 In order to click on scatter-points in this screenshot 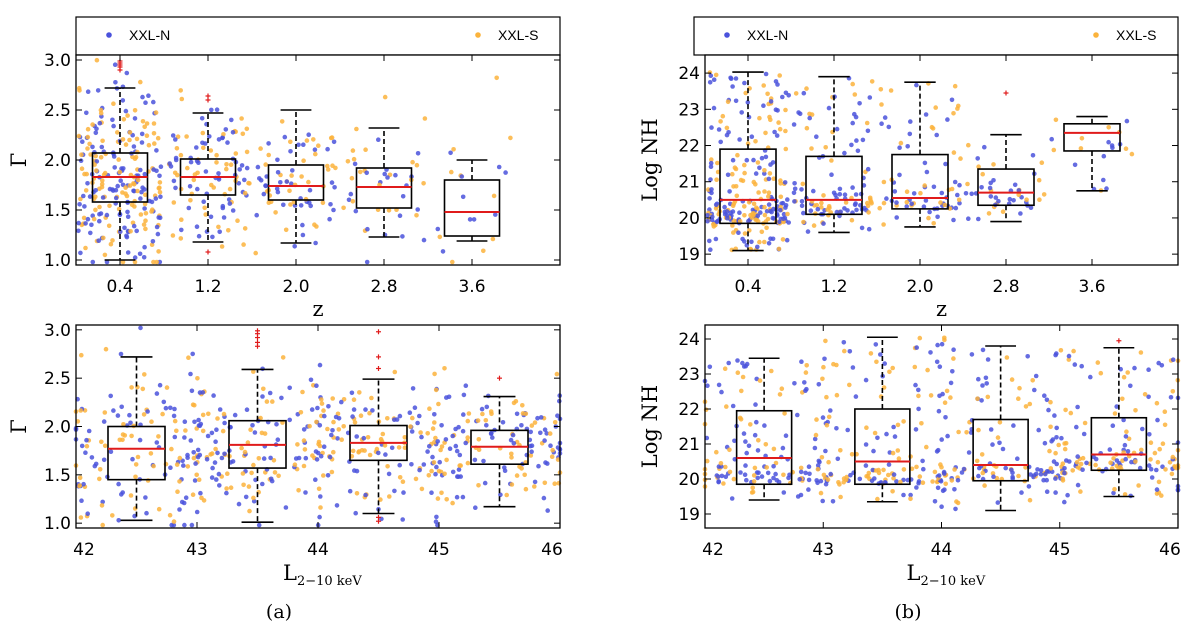, I will do `click(318, 426)`.